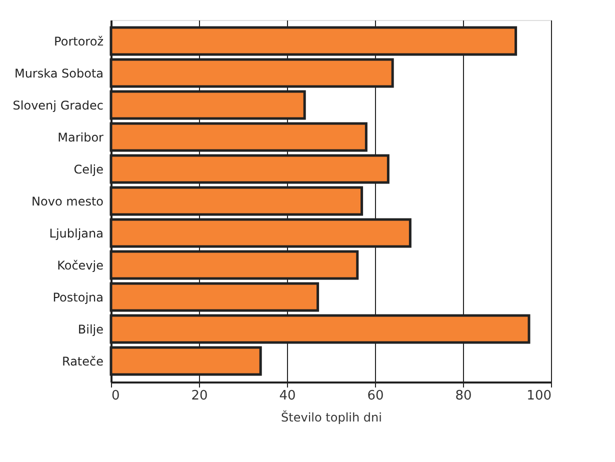 The width and height of the screenshot is (615, 462). Describe the element at coordinates (58, 105) in the screenshot. I see `y-tick-label: Slovenj Gradec` at that location.